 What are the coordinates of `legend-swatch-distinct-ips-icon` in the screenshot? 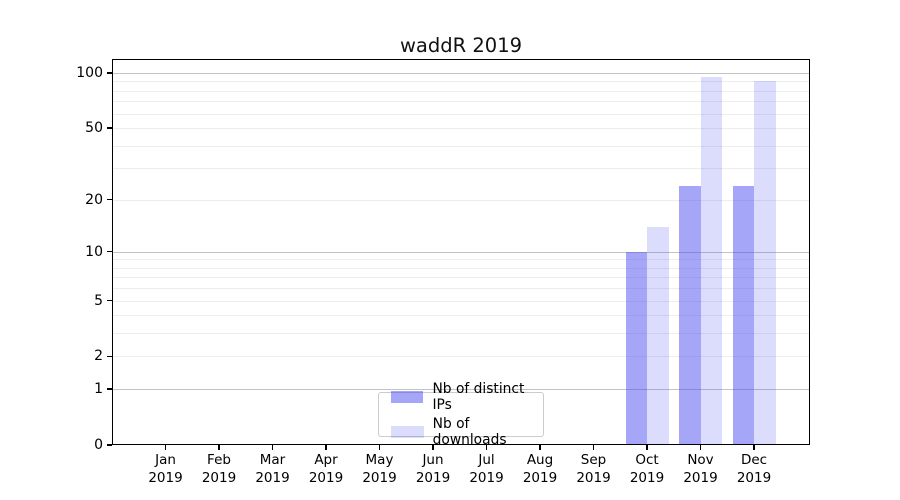 It's located at (407, 397).